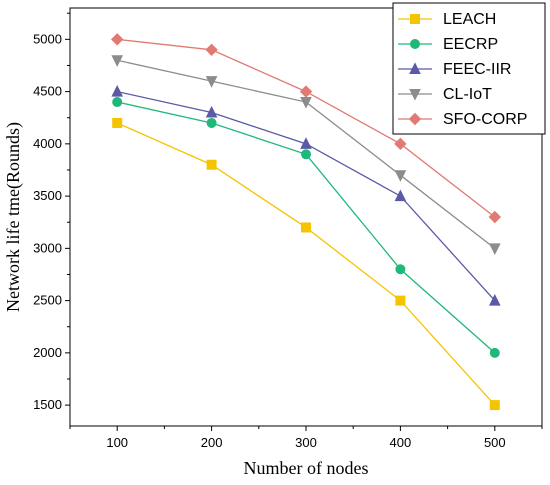  I want to click on y-tick-label: 3000, so click(47, 247).